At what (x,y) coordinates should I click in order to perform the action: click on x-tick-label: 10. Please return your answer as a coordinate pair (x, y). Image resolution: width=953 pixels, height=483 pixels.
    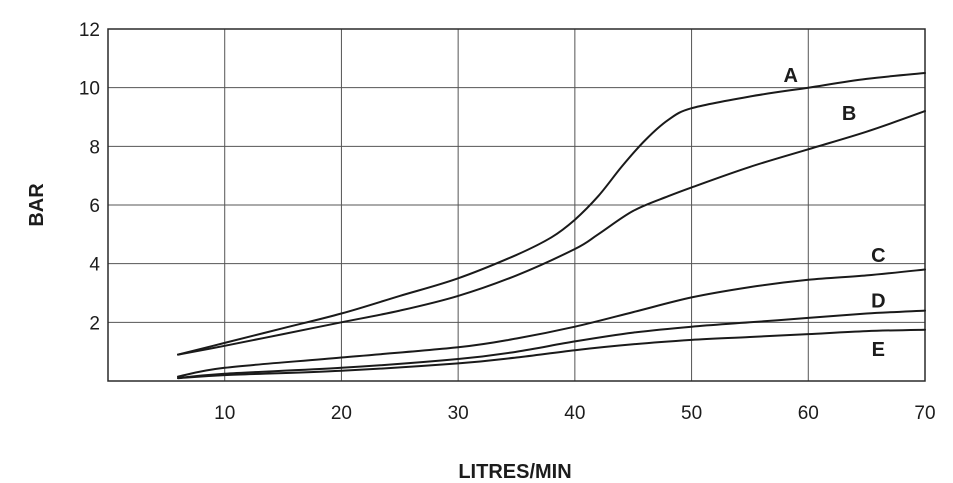
    Looking at the image, I should click on (224, 413).